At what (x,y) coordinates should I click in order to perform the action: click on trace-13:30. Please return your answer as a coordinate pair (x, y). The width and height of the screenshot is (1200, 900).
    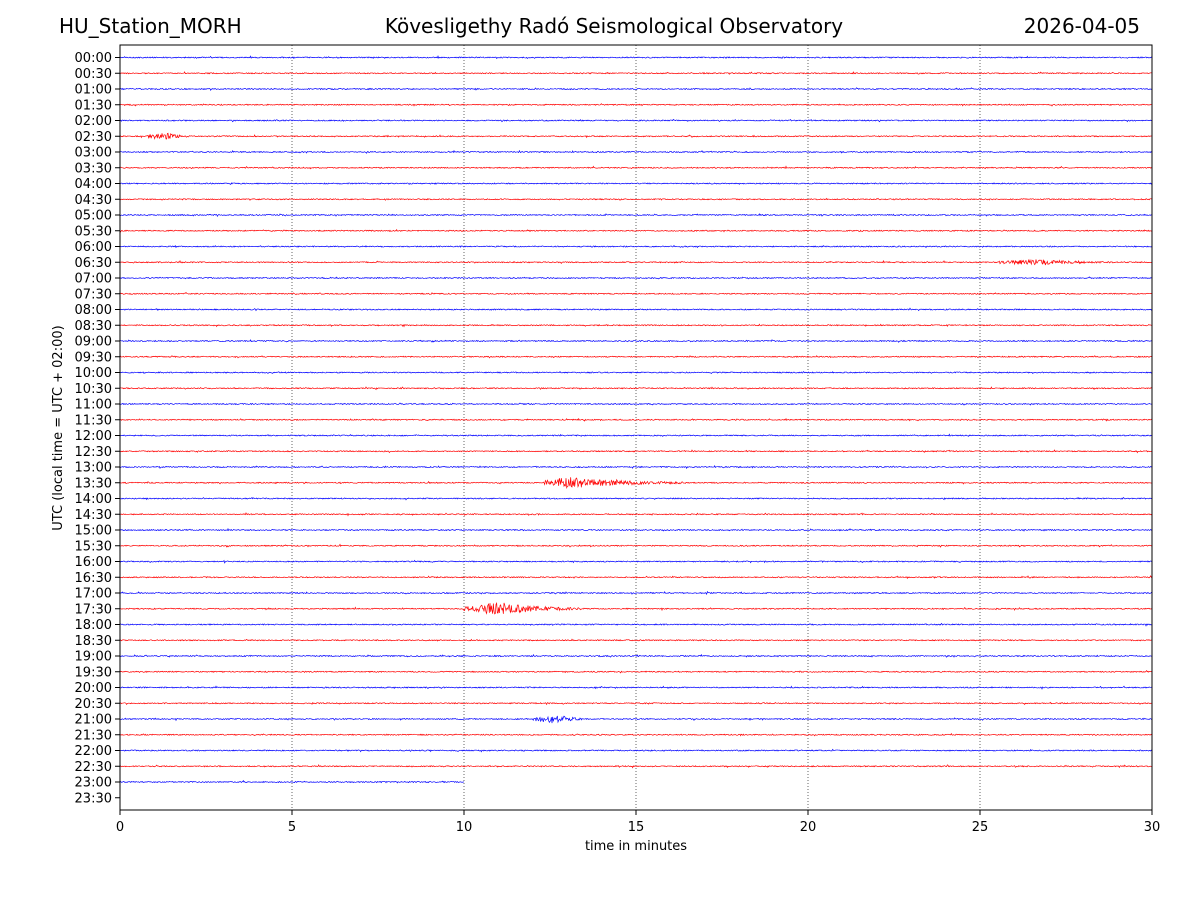
    Looking at the image, I should click on (636, 483).